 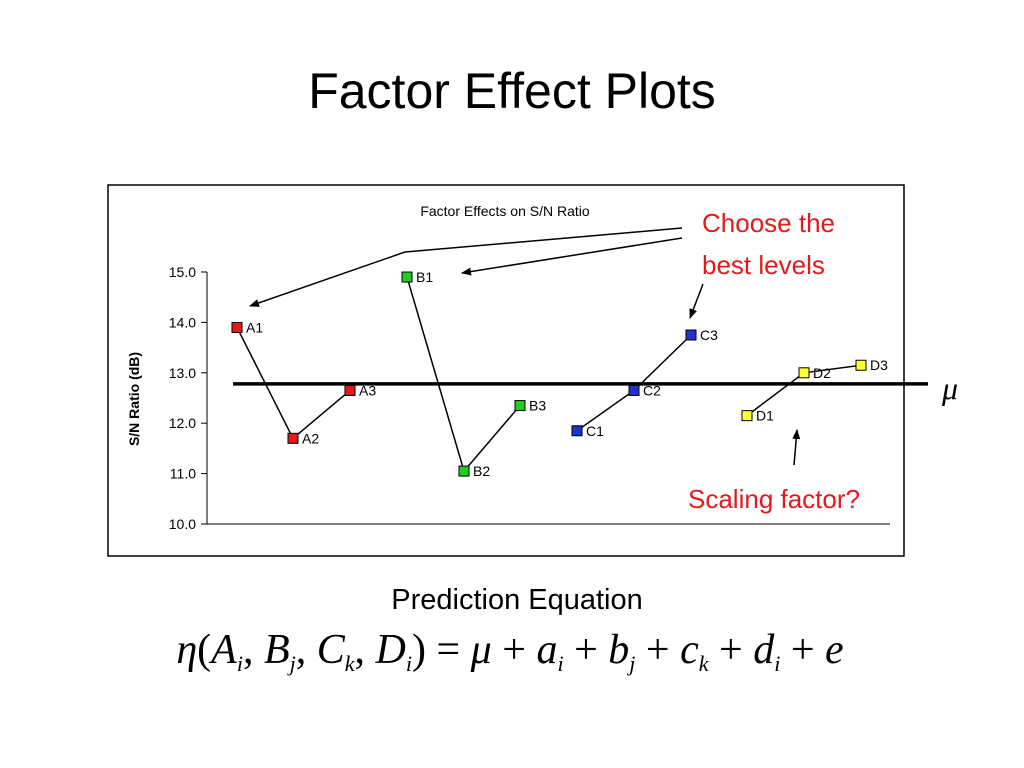 I want to click on arrow-to-a1, so click(x=466, y=267).